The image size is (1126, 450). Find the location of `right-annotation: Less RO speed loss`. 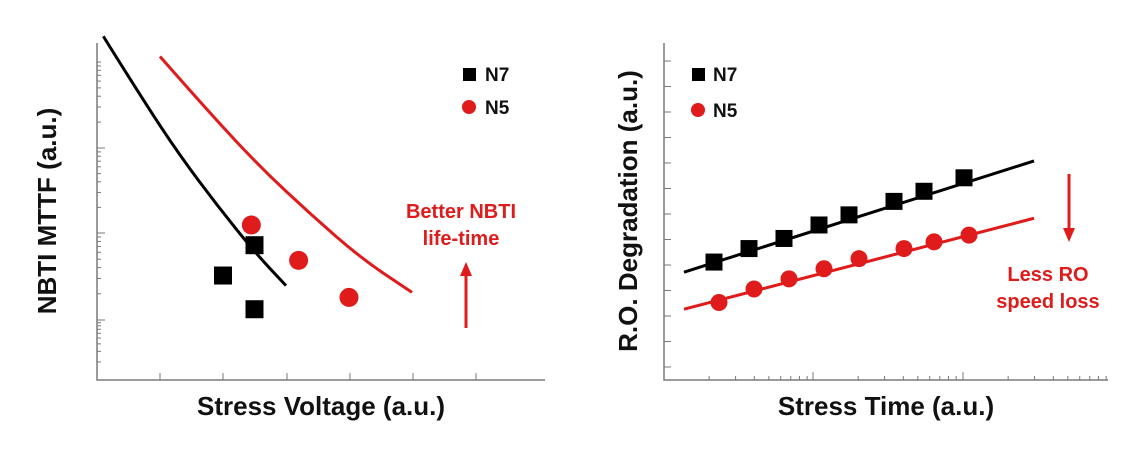

right-annotation: Less RO speed loss is located at coordinates (1048, 243).